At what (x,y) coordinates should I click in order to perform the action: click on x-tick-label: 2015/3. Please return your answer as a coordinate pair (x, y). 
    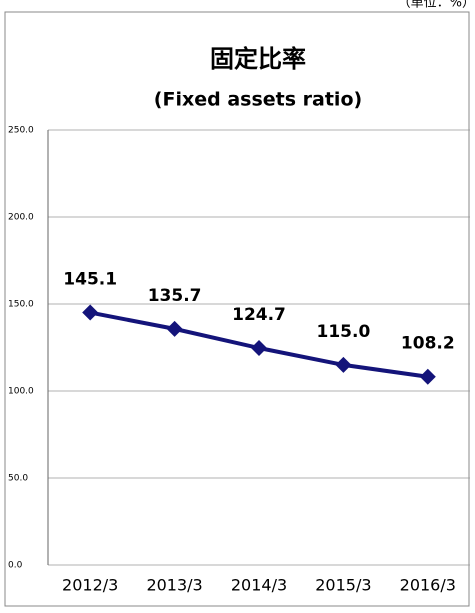
    Looking at the image, I should click on (343, 585).